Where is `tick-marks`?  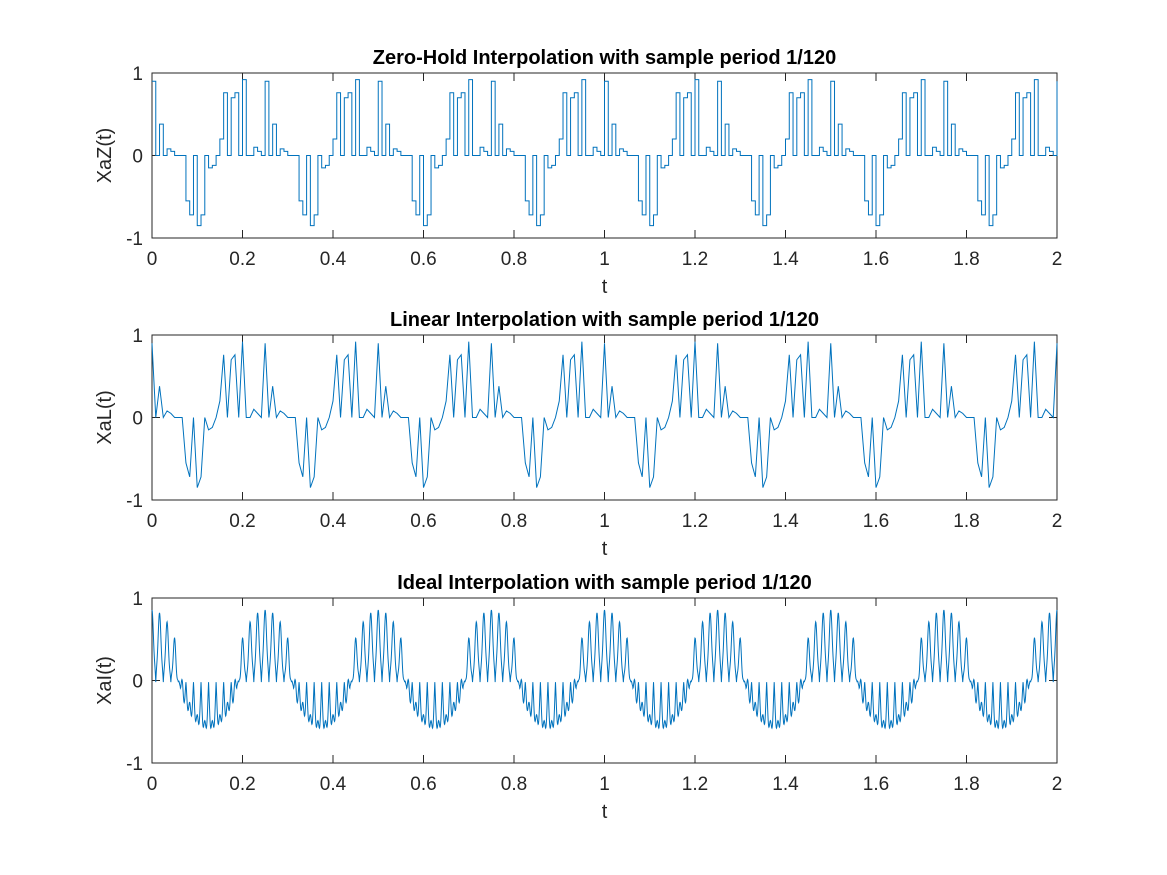
tick-marks is located at coordinates (604, 680).